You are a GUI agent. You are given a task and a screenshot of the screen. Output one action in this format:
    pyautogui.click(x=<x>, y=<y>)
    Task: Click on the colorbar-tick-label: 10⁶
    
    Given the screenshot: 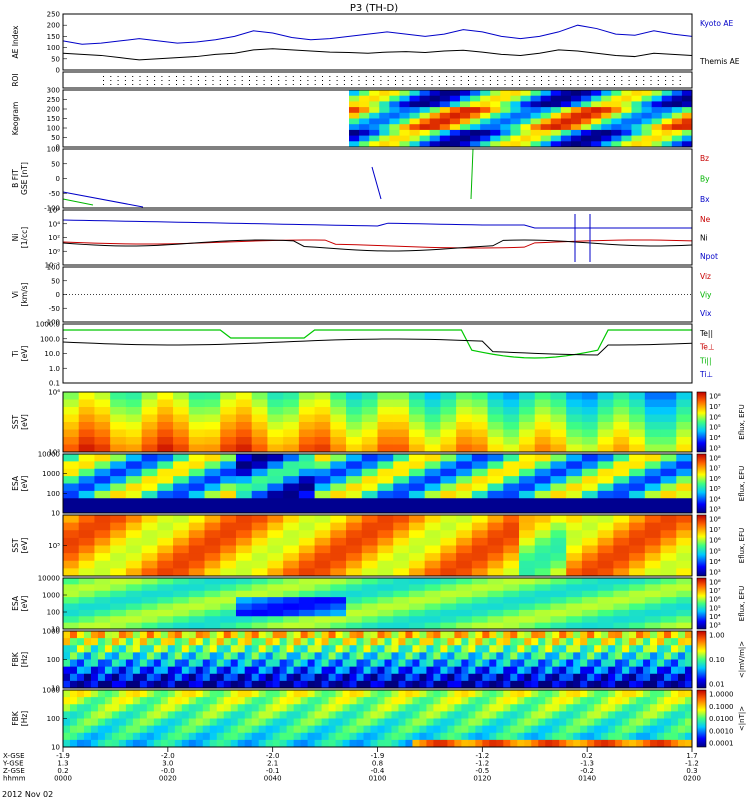 What is the action you would take?
    pyautogui.click(x=715, y=479)
    